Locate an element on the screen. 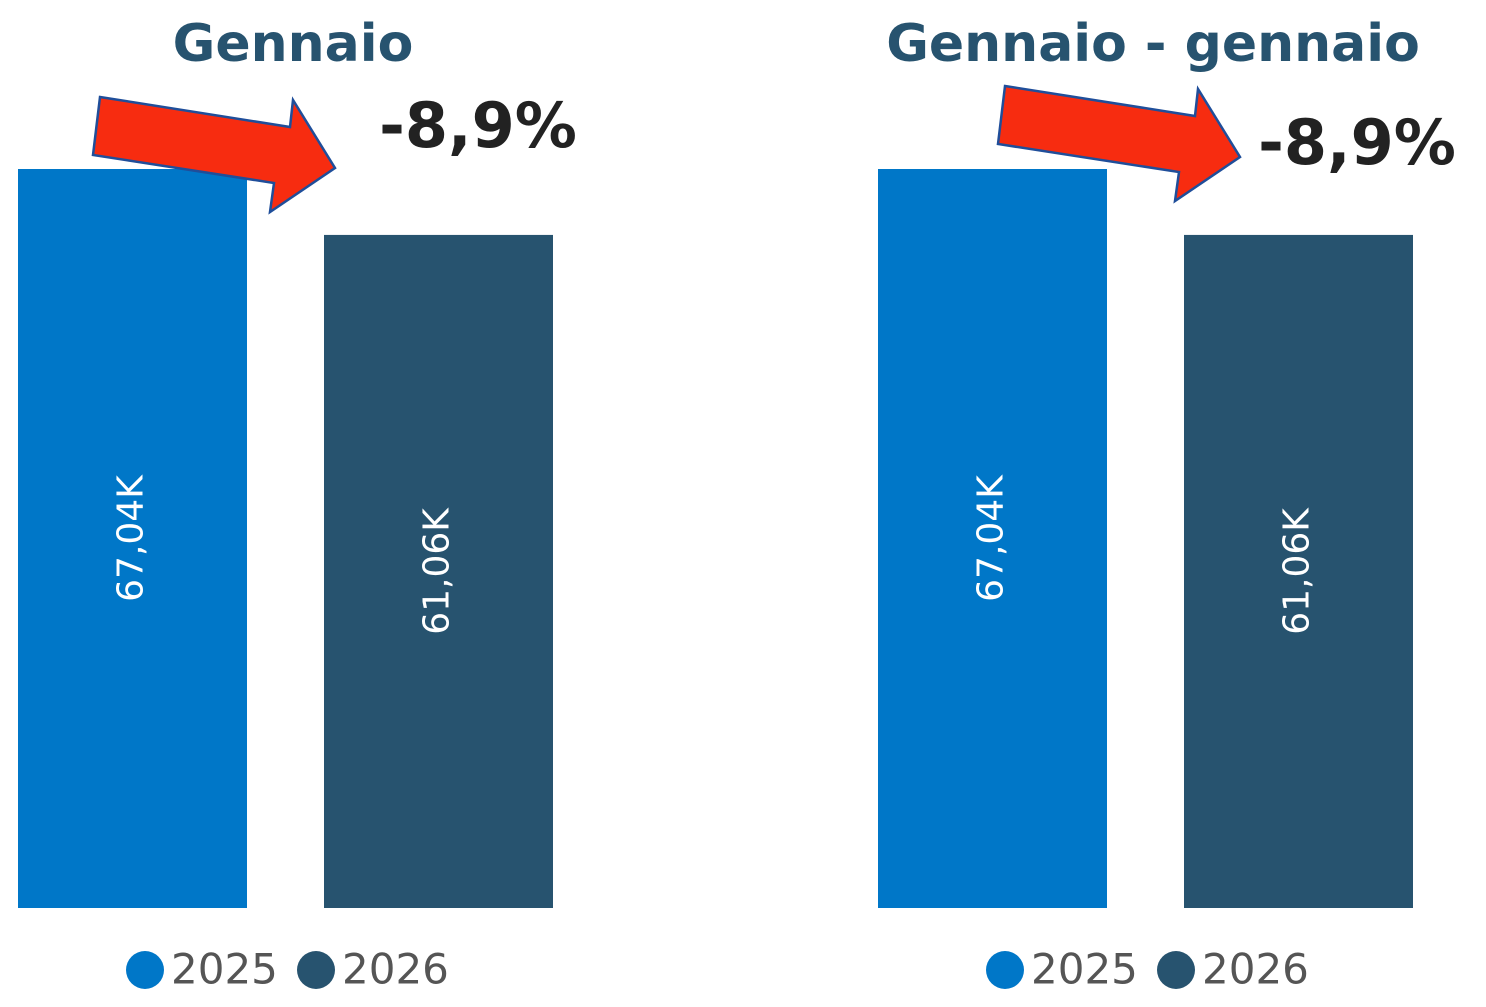  chart-title: Gennaio is located at coordinates (293, 44).